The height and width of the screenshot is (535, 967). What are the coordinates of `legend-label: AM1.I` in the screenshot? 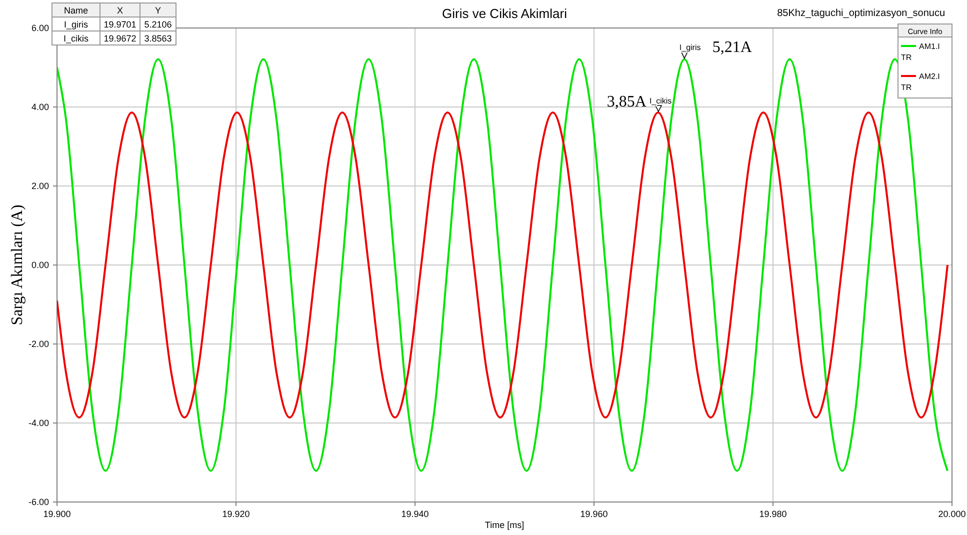 It's located at (929, 46).